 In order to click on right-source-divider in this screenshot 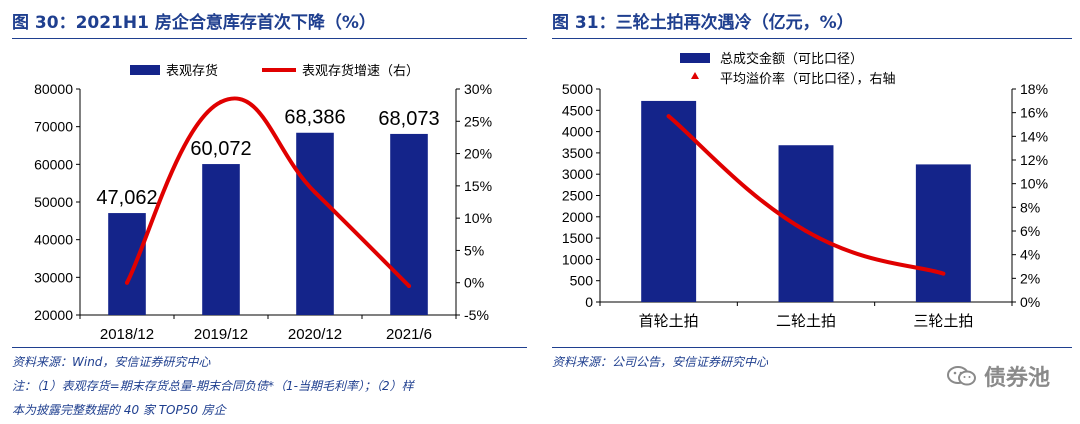, I will do `click(812, 347)`.